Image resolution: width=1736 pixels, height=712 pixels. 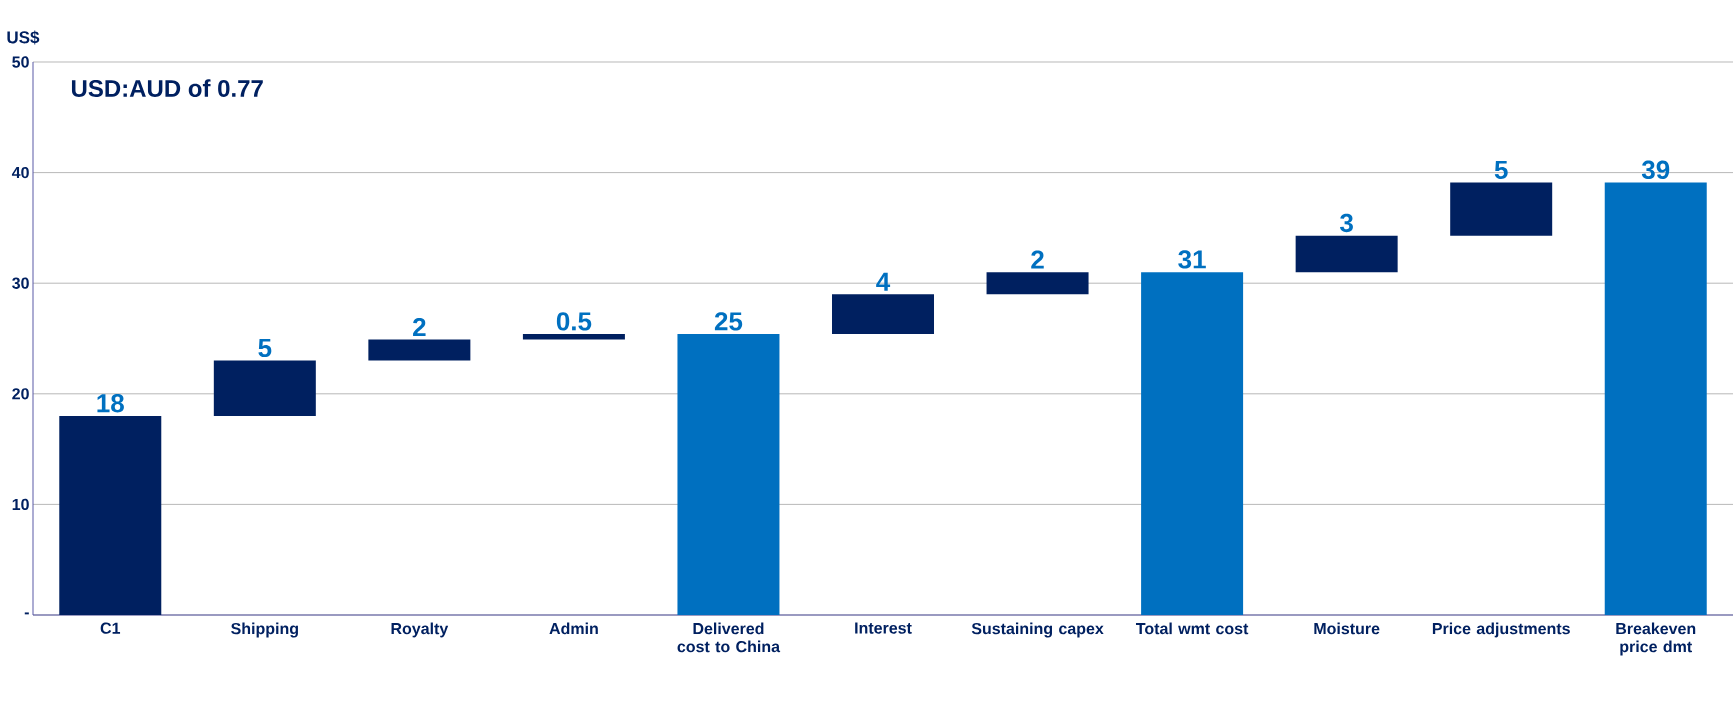 I want to click on x-tick-label: Moisture, so click(x=1347, y=628).